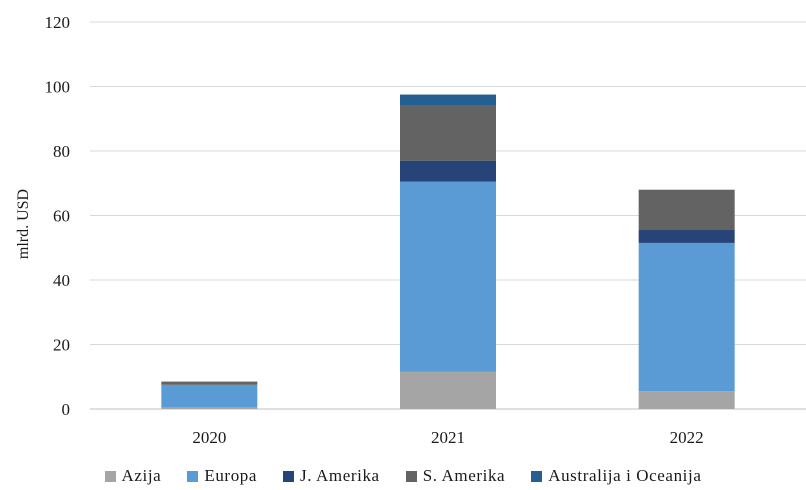 This screenshot has height=490, width=806. I want to click on y-tick-label: 60, so click(61, 216).